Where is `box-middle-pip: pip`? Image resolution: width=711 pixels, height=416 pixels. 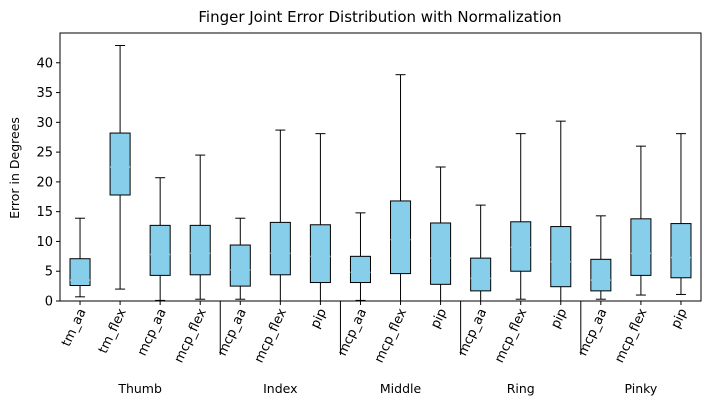
box-middle-pip: pip is located at coordinates (440, 248).